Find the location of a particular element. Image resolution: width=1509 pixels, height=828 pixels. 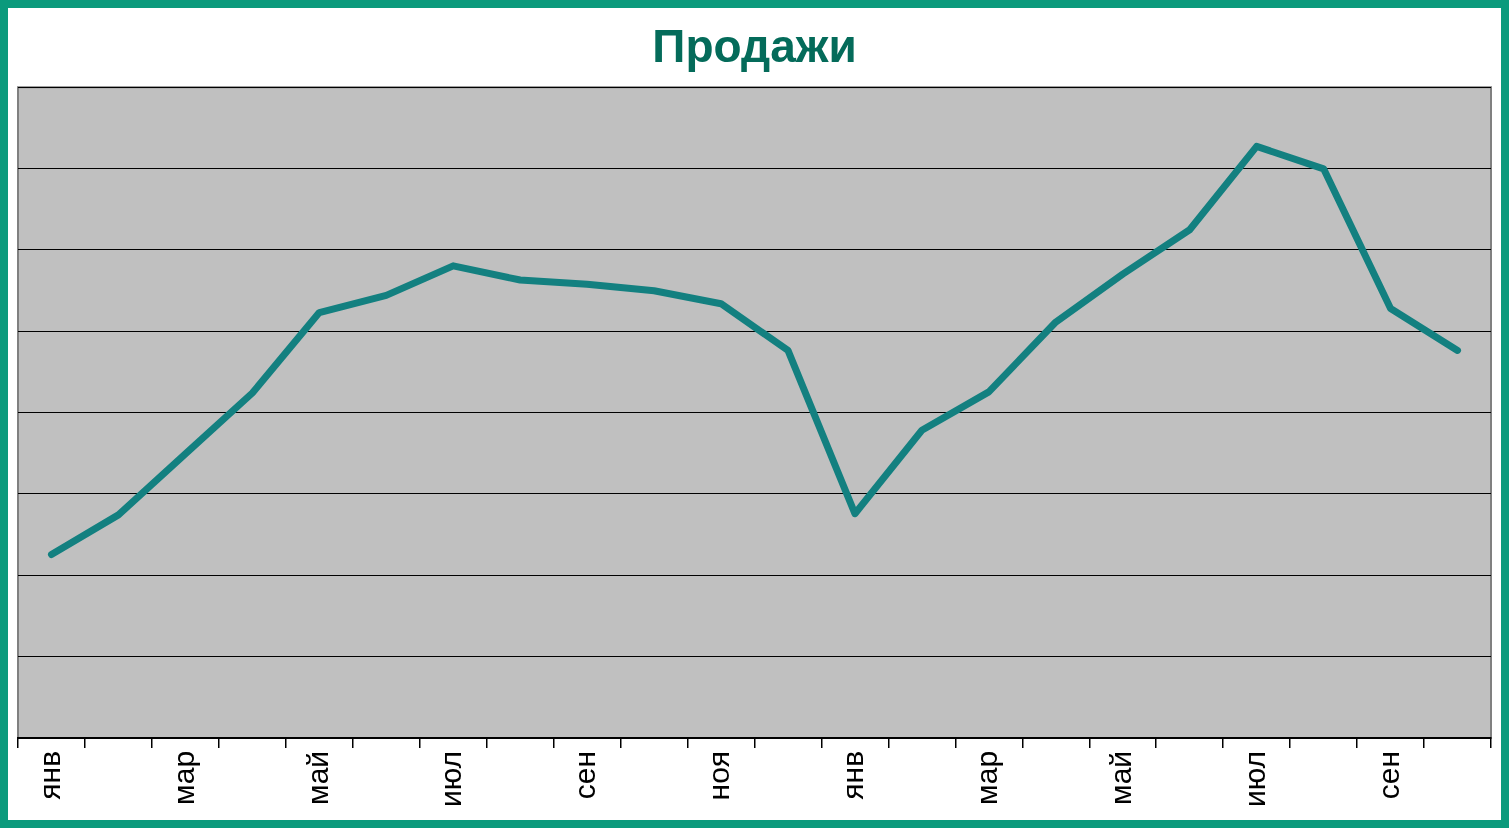

x-tick-label: ноя is located at coordinates (719, 775).